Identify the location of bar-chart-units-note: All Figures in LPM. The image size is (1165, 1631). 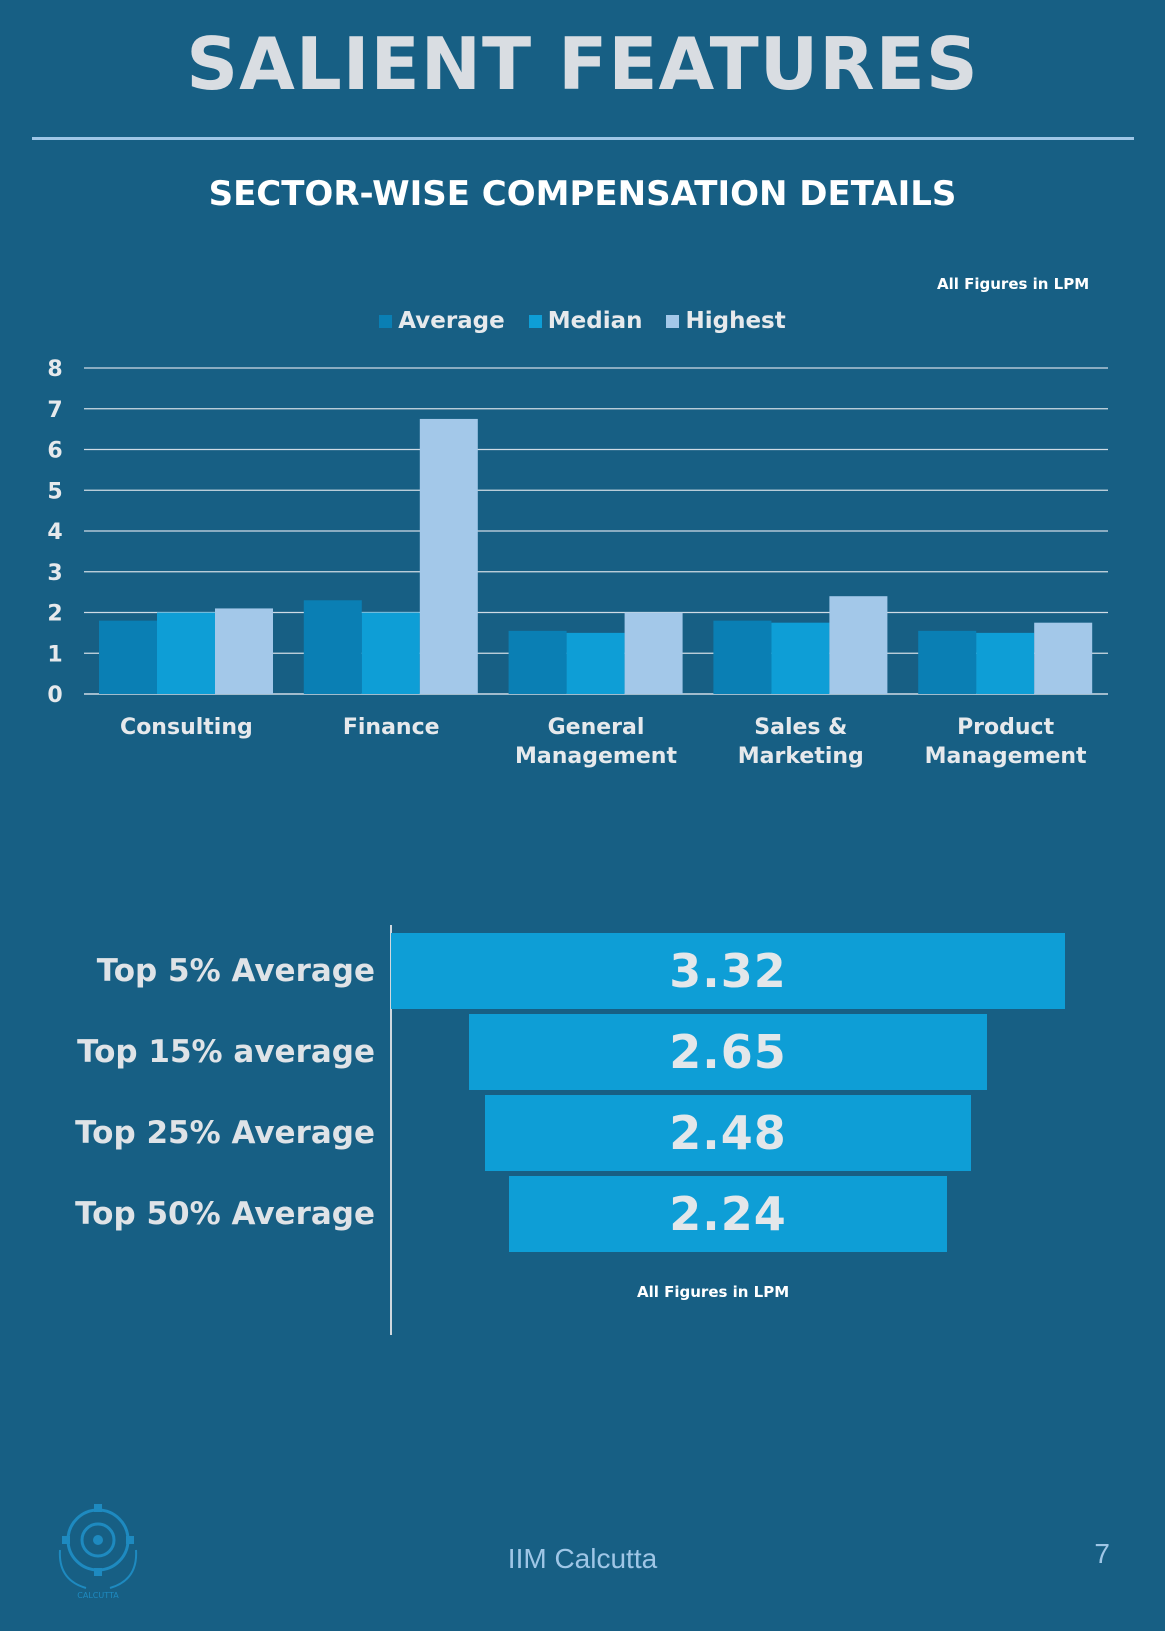
(1013, 284).